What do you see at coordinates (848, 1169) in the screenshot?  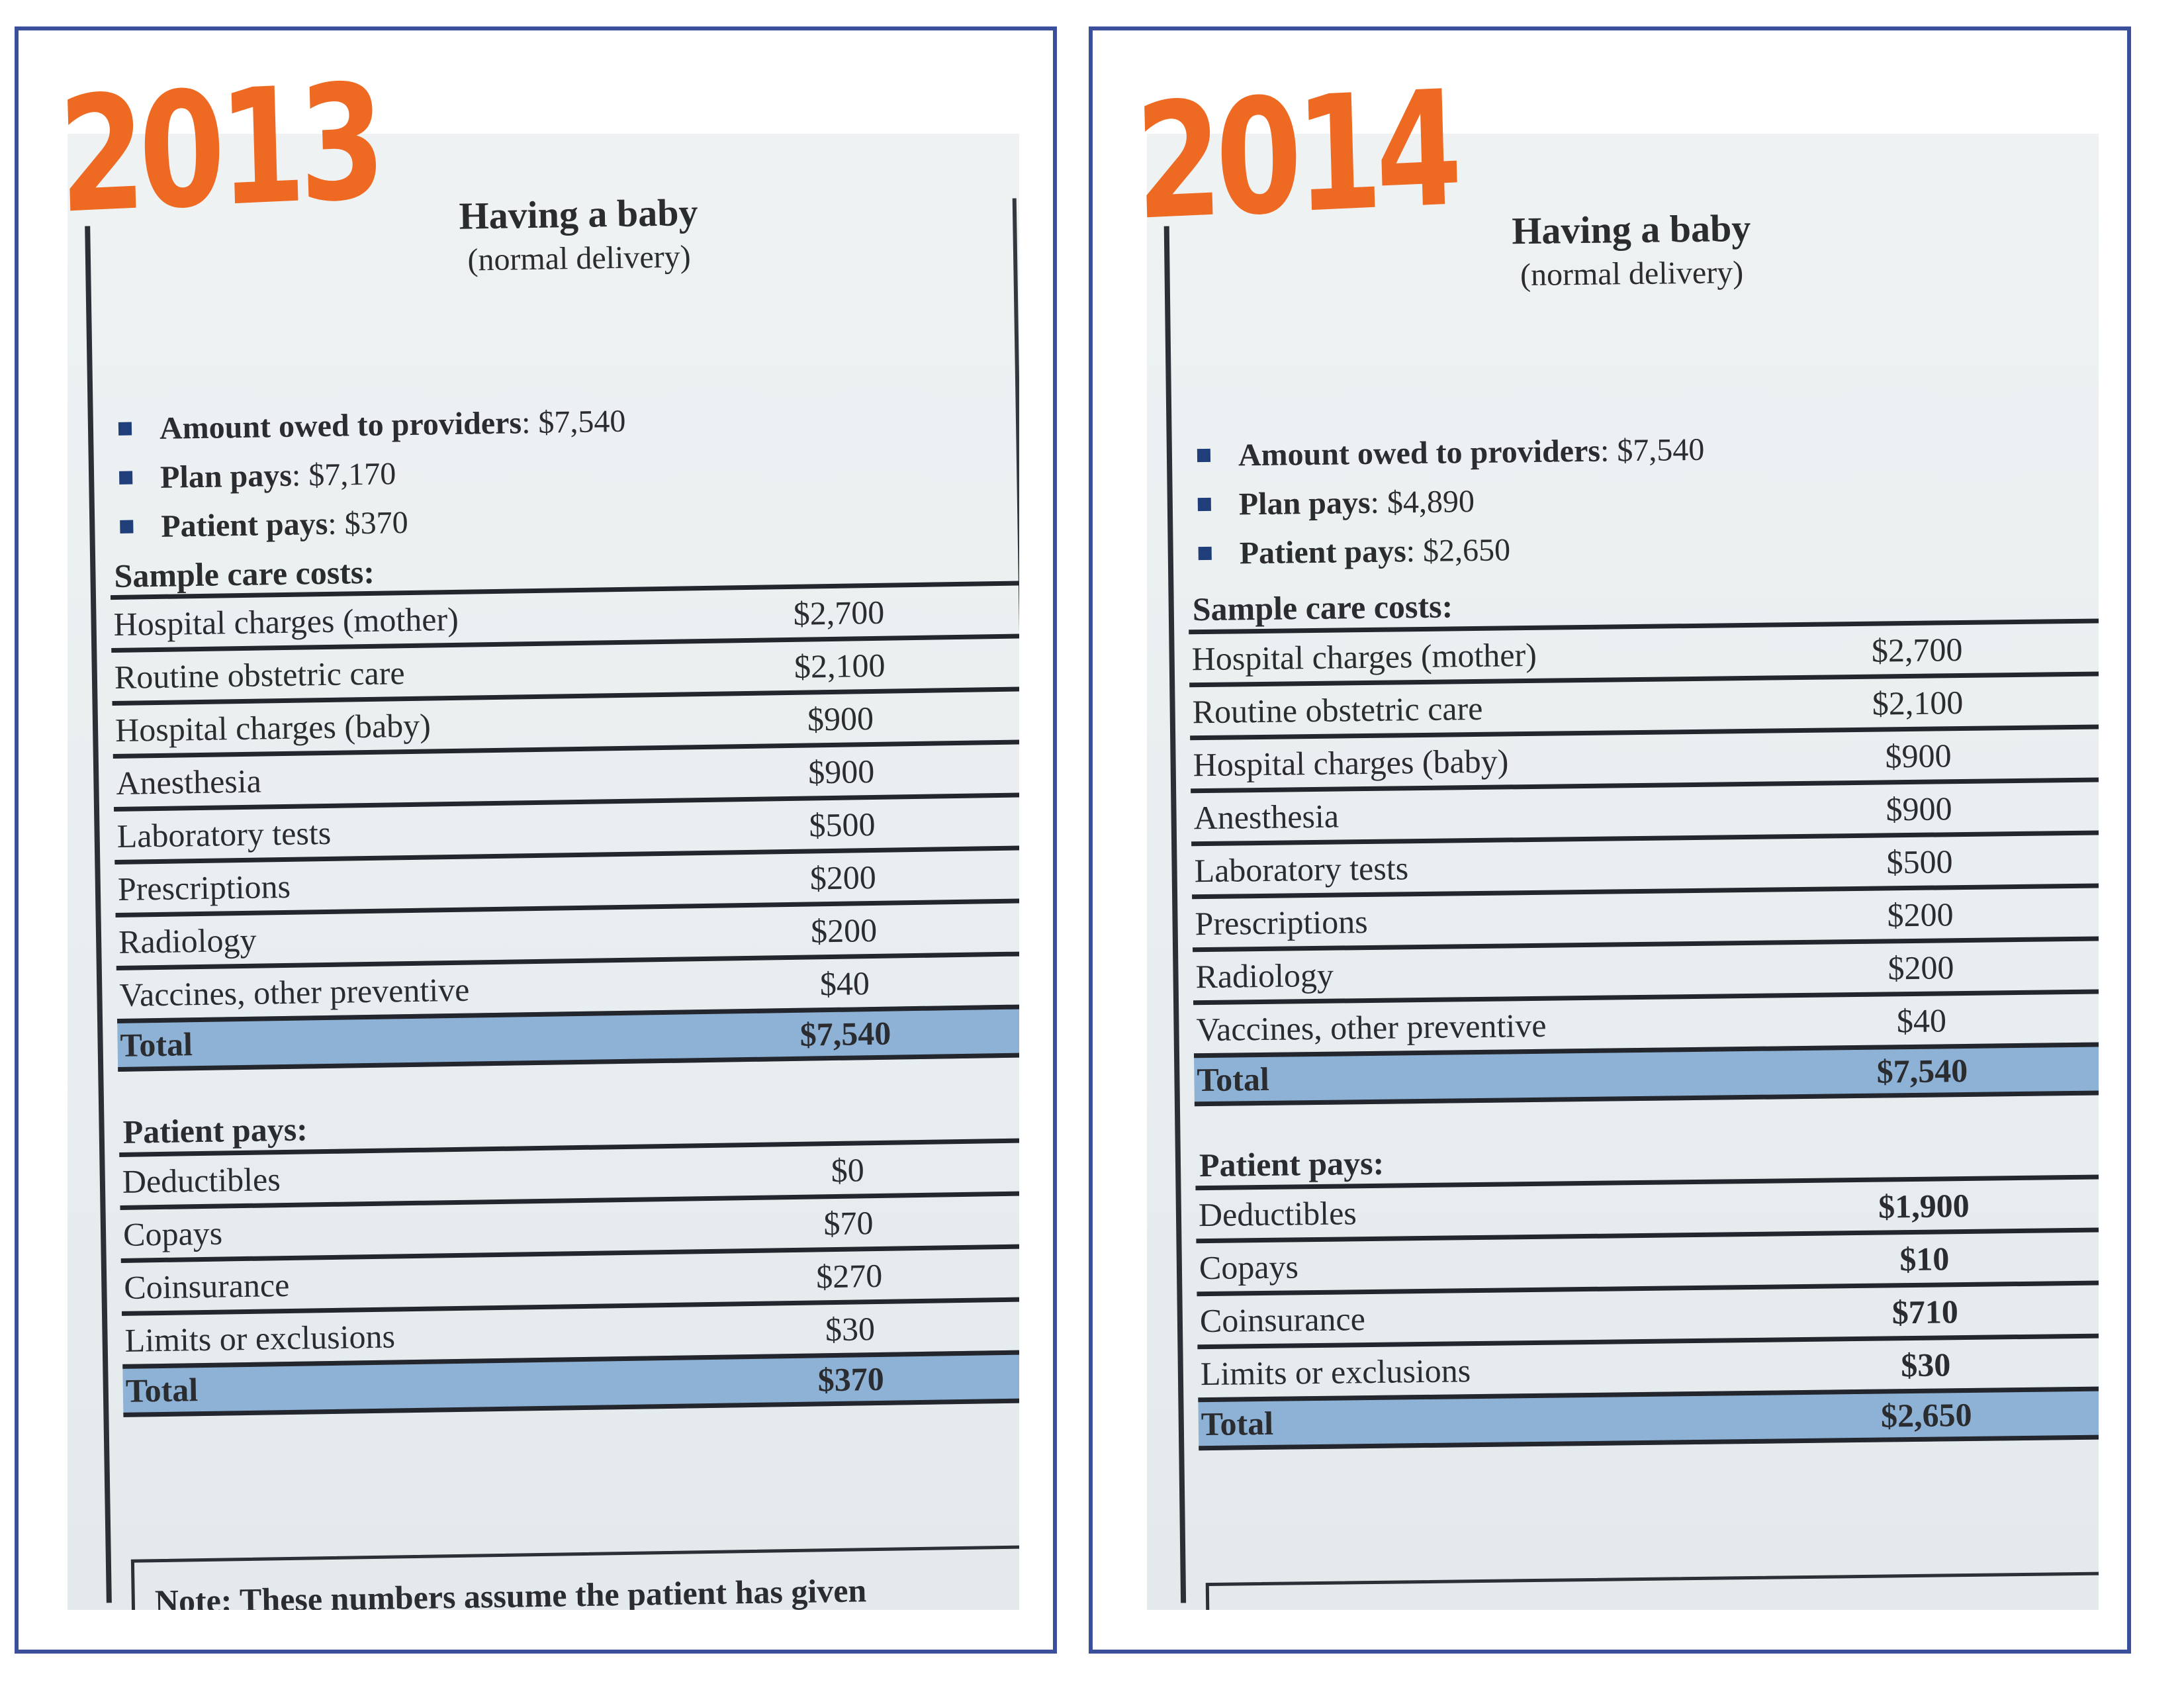 I see `row-amount: $0` at bounding box center [848, 1169].